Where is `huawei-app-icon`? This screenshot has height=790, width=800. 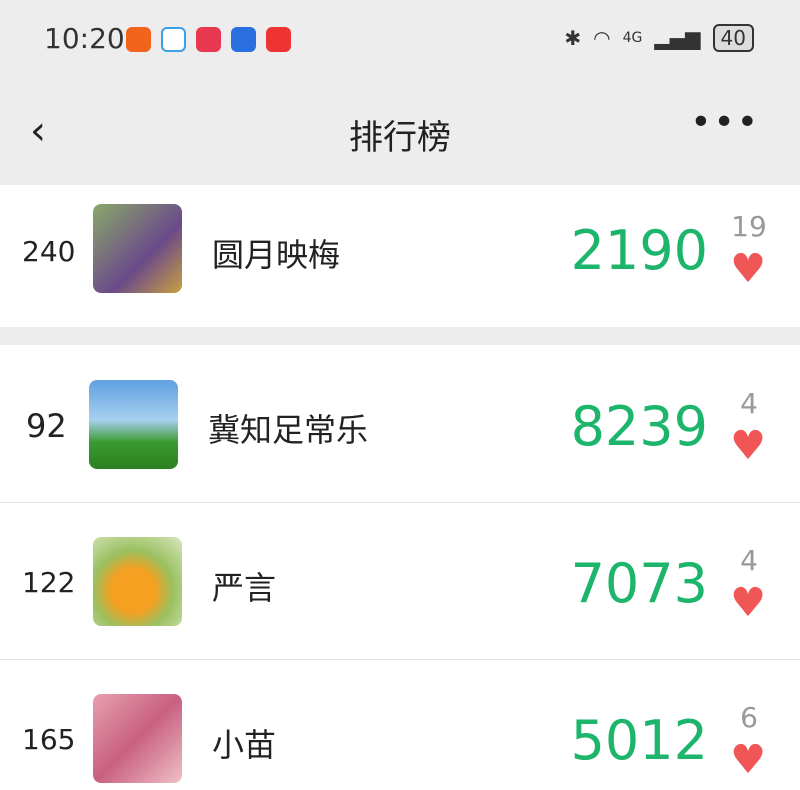
huawei-app-icon is located at coordinates (208, 39).